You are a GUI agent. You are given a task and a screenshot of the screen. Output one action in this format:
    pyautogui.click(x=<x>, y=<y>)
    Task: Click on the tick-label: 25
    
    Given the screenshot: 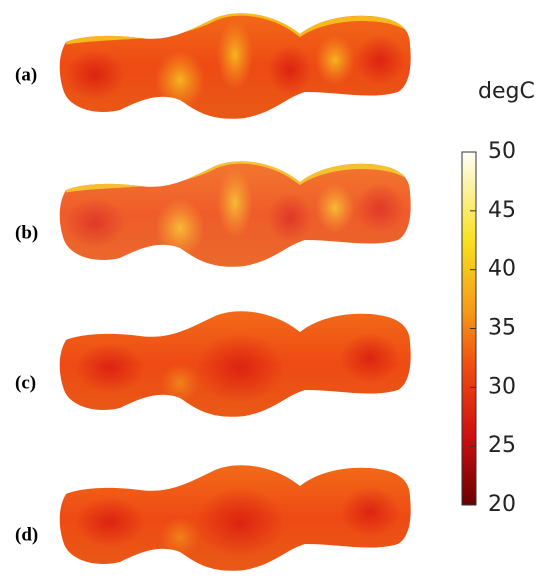 What is the action you would take?
    pyautogui.click(x=502, y=445)
    